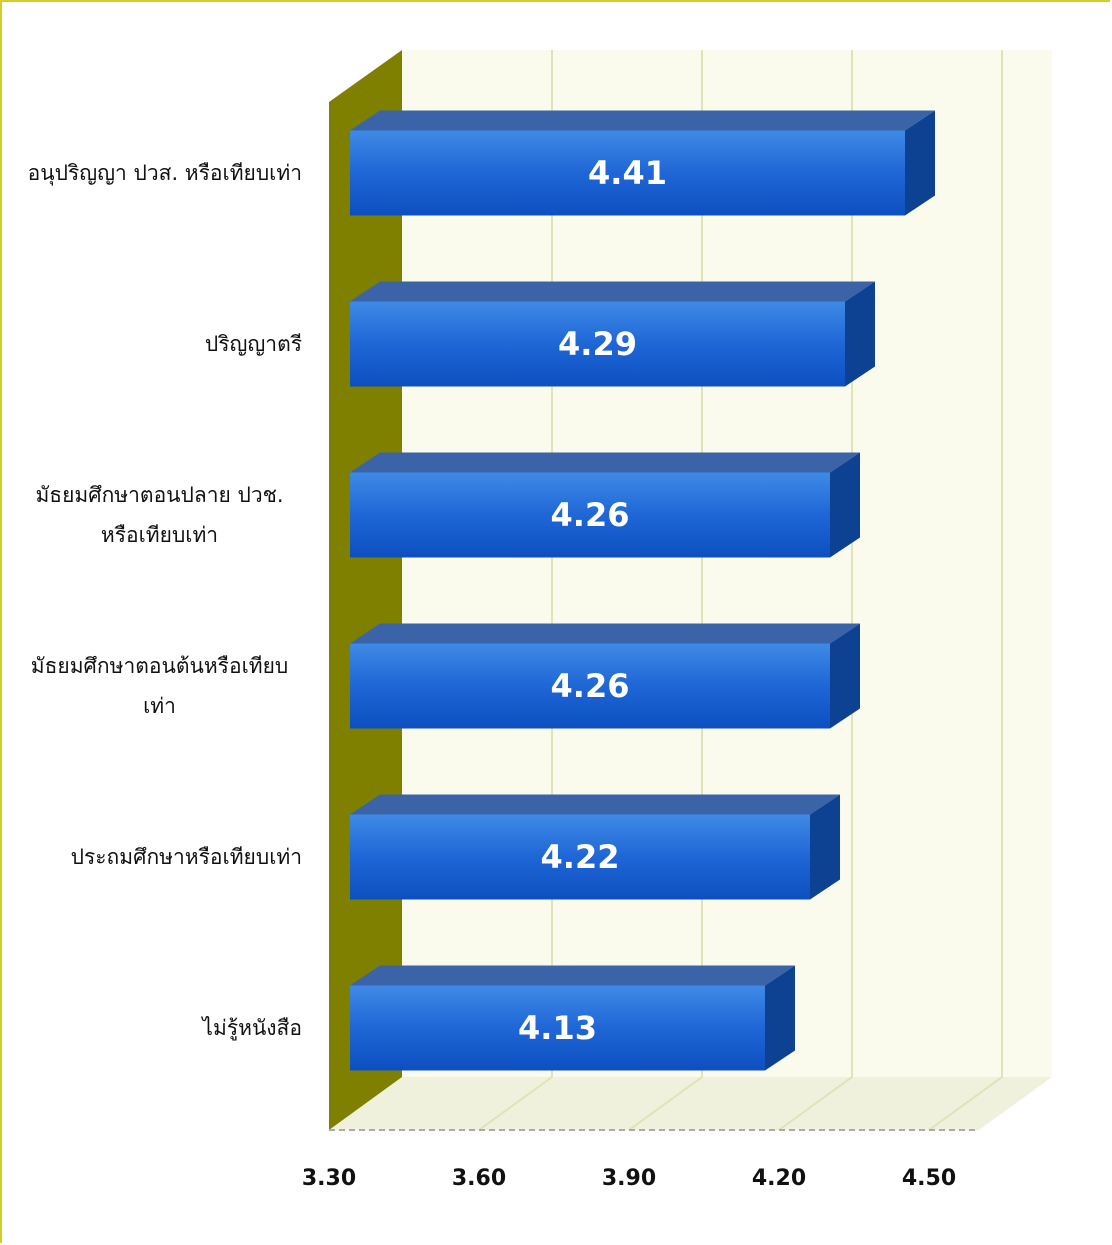 The image size is (1112, 1245). I want to click on value-label: 4.41, so click(627, 173).